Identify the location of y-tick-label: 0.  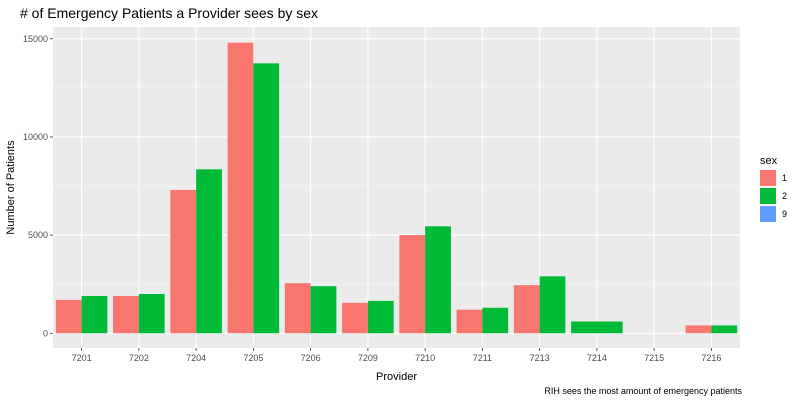
(45, 333).